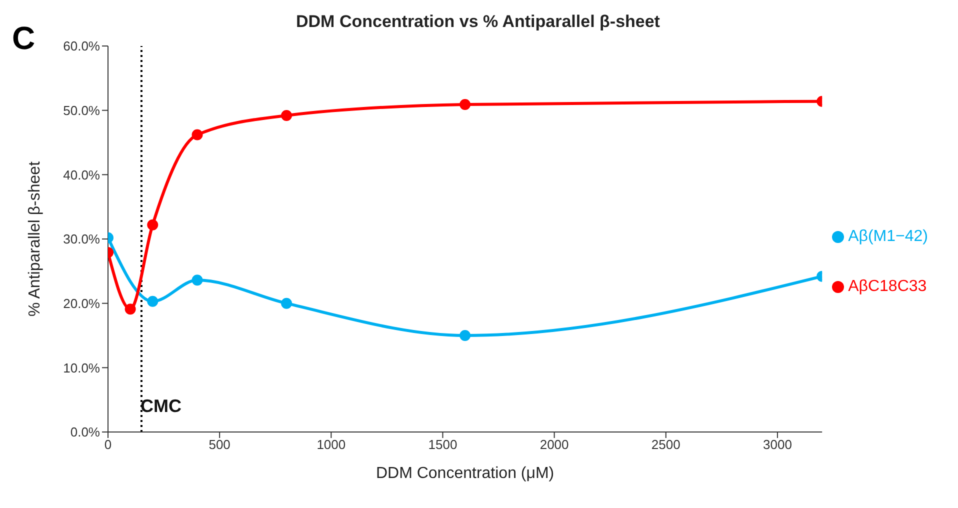  Describe the element at coordinates (24, 38) in the screenshot. I see `text: C` at that location.